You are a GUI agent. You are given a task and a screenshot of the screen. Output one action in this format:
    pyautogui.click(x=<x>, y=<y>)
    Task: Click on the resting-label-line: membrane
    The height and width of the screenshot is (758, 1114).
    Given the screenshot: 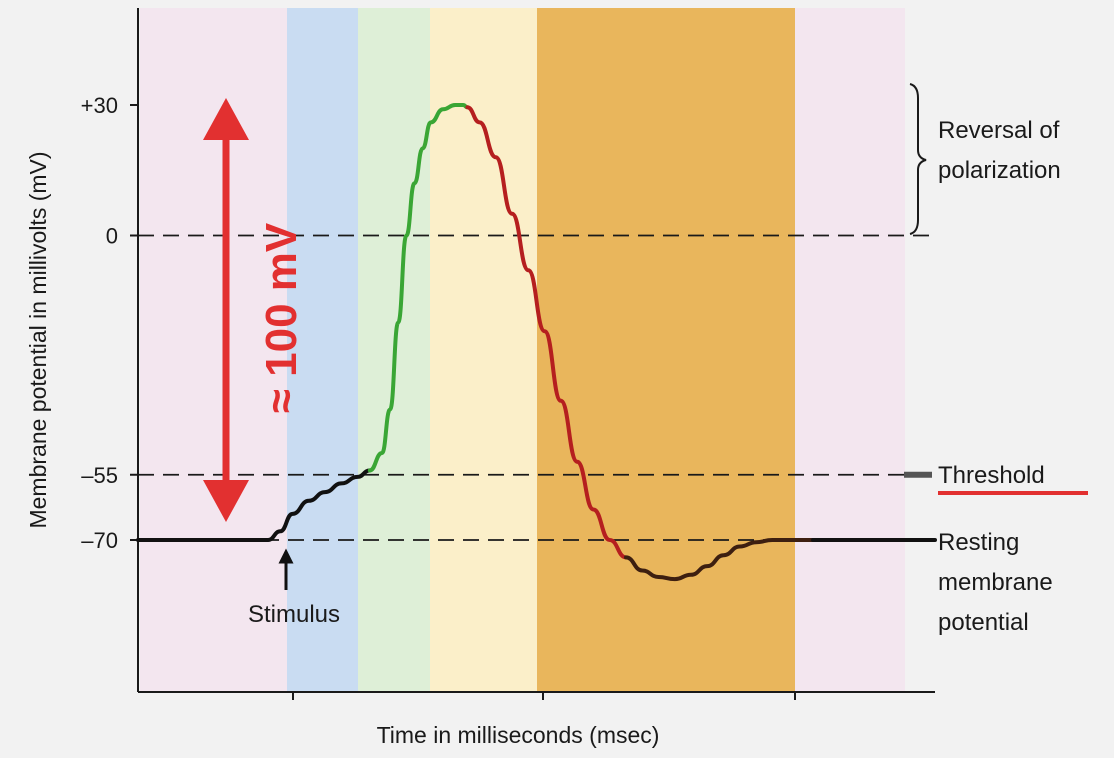 What is the action you would take?
    pyautogui.click(x=995, y=582)
    